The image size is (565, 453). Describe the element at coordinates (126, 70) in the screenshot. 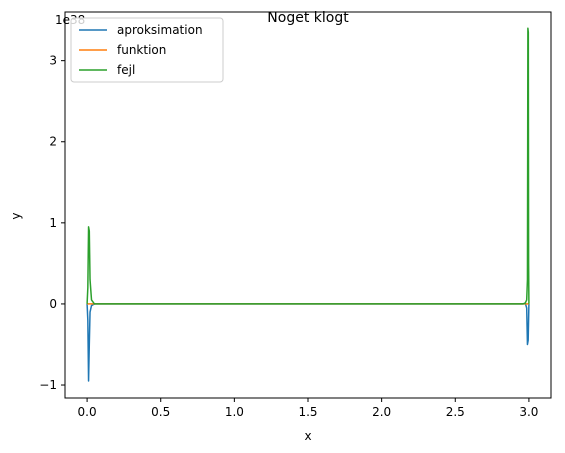

I see `legend-label-fejl: fejl` at that location.